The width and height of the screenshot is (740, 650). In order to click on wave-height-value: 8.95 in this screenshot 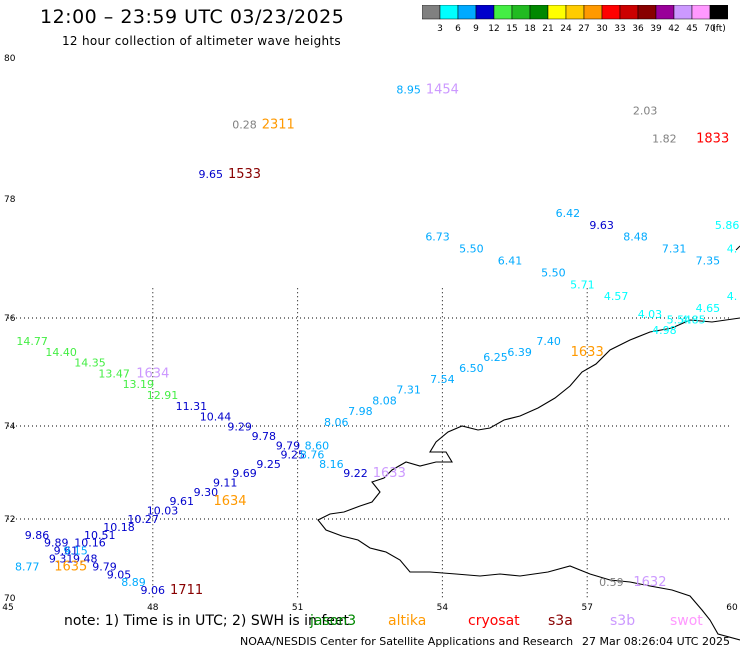, I will do `click(408, 89)`.